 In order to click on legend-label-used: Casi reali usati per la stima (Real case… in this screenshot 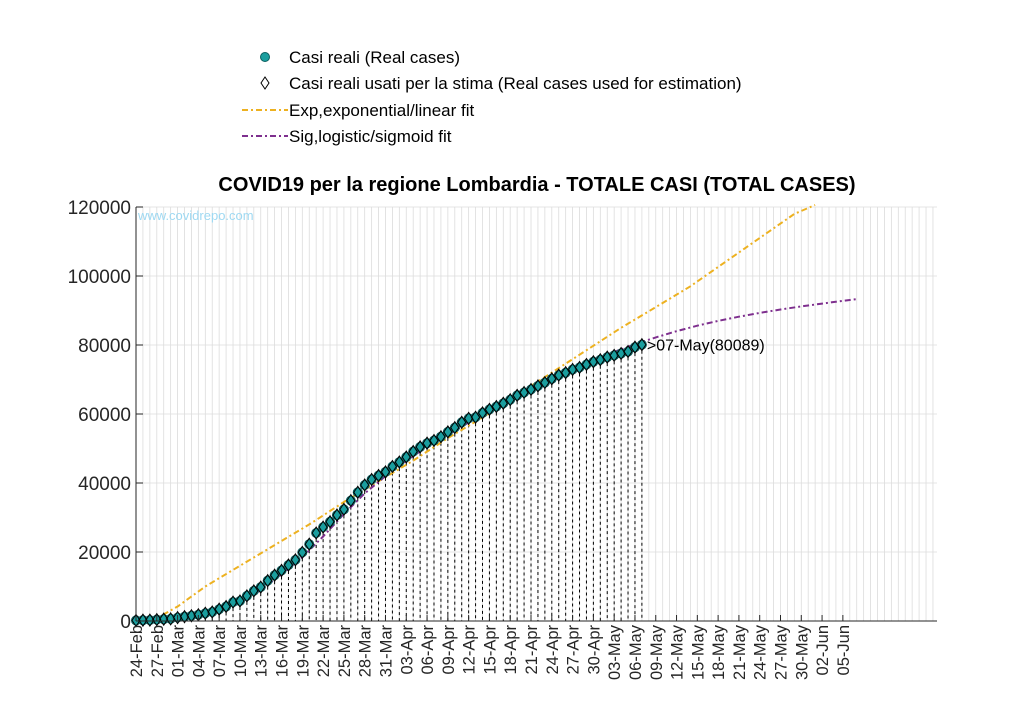, I will do `click(515, 83)`.